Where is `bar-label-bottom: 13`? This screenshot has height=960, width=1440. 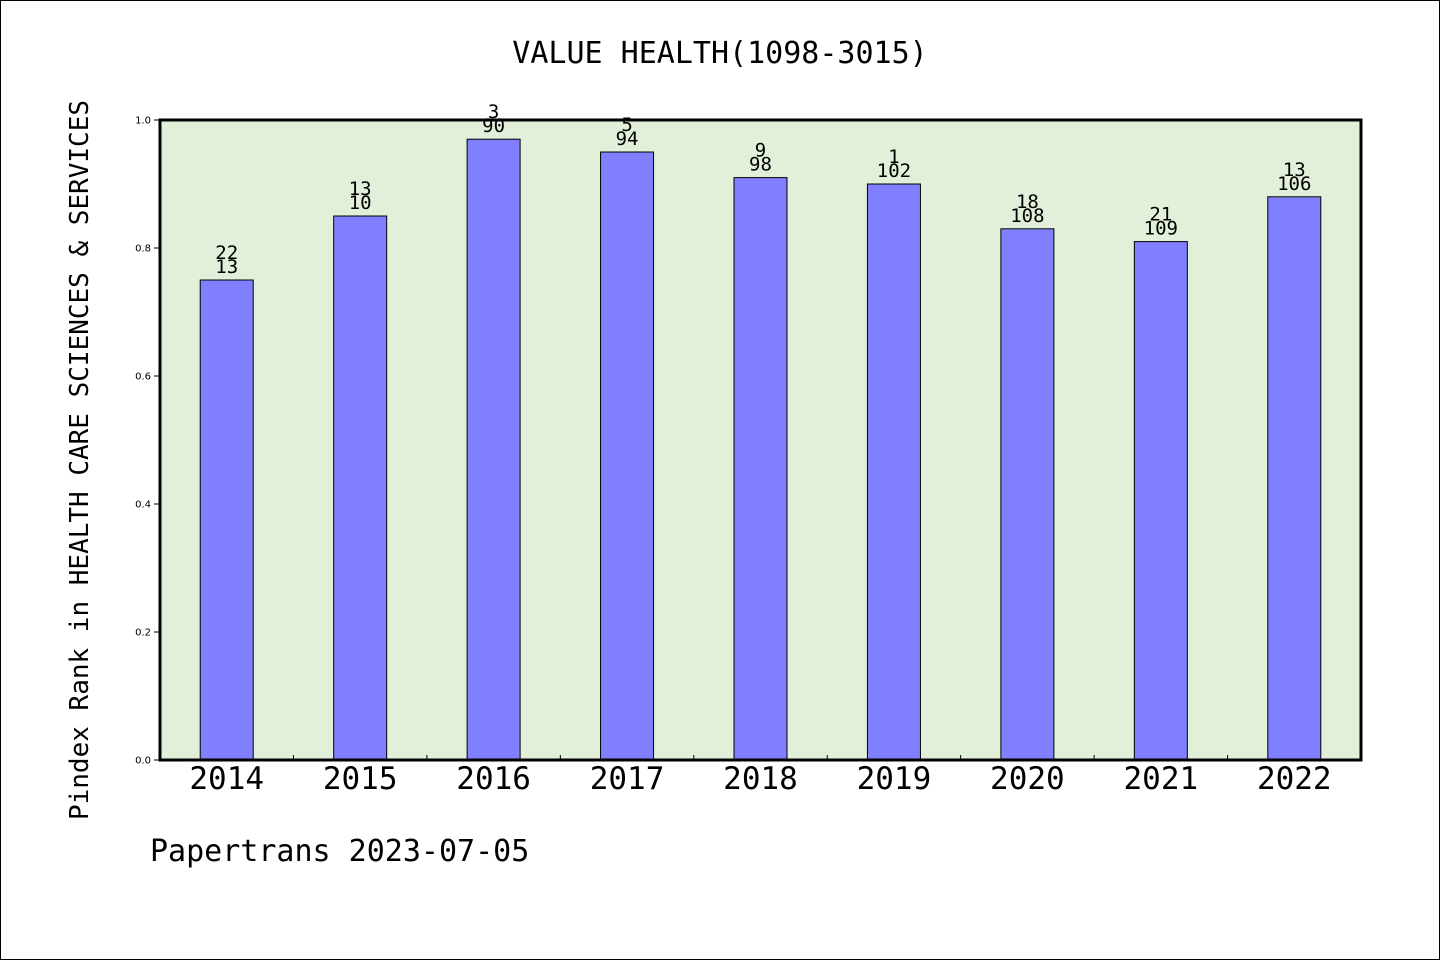 bar-label-bottom: 13 is located at coordinates (226, 267).